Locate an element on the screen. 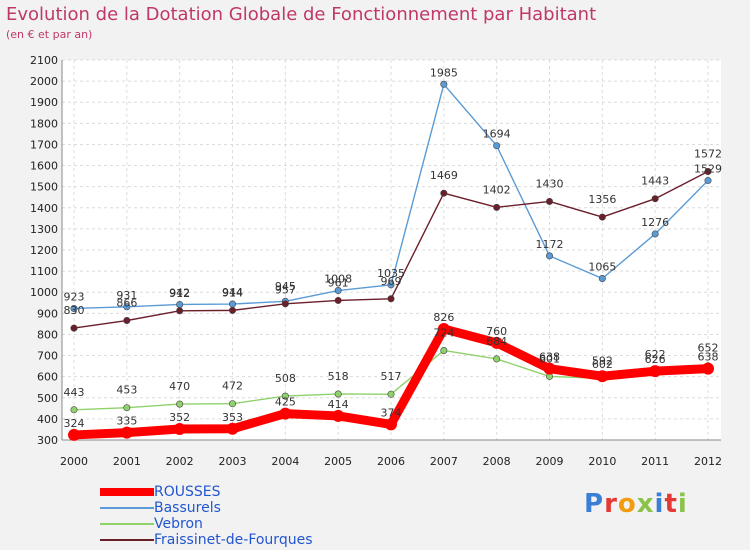 This screenshot has height=550, width=750. data-label: 414 is located at coordinates (338, 404).